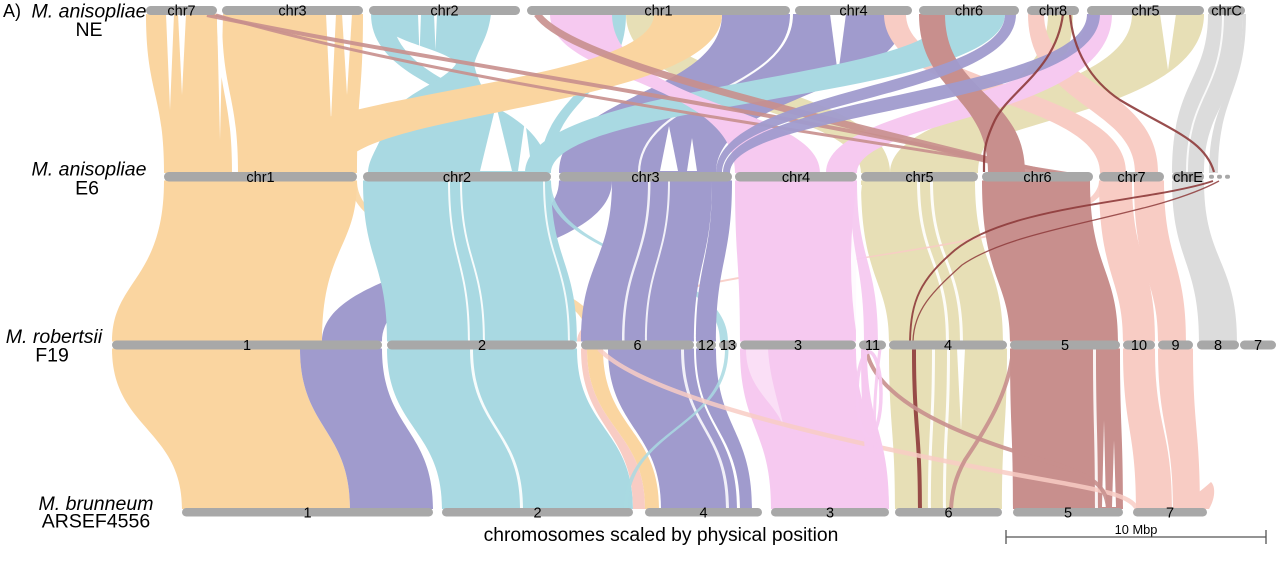 Image resolution: width=1278 pixels, height=568 pixels. What do you see at coordinates (872, 346) in the screenshot?
I see `svg-text: 11` at bounding box center [872, 346].